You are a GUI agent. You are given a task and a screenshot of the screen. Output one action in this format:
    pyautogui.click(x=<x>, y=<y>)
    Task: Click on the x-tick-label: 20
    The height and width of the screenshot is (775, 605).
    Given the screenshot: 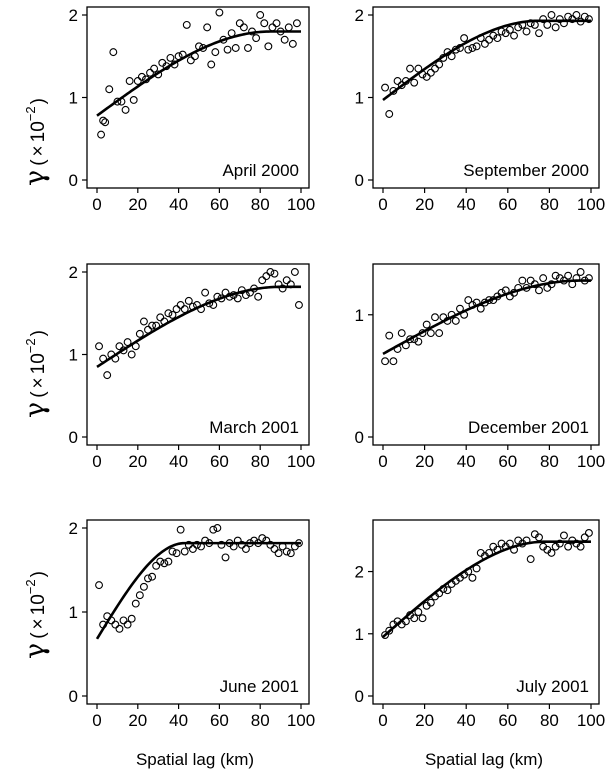 What is the action you would take?
    pyautogui.click(x=137, y=720)
    